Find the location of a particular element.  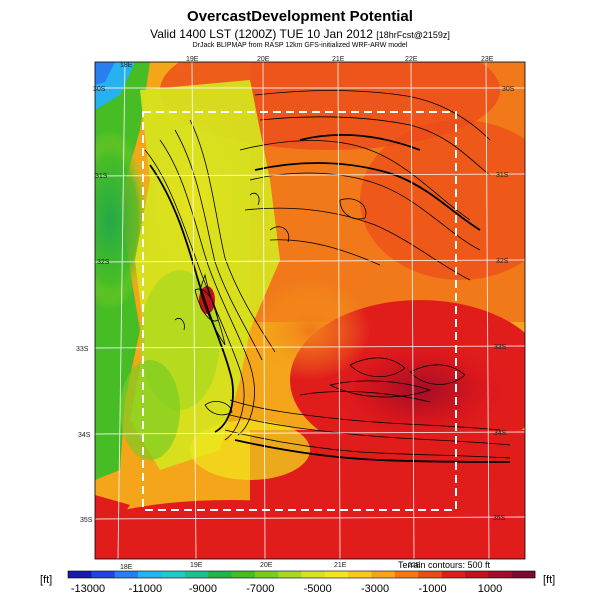

lat-label-right: 32S is located at coordinates (502, 261).